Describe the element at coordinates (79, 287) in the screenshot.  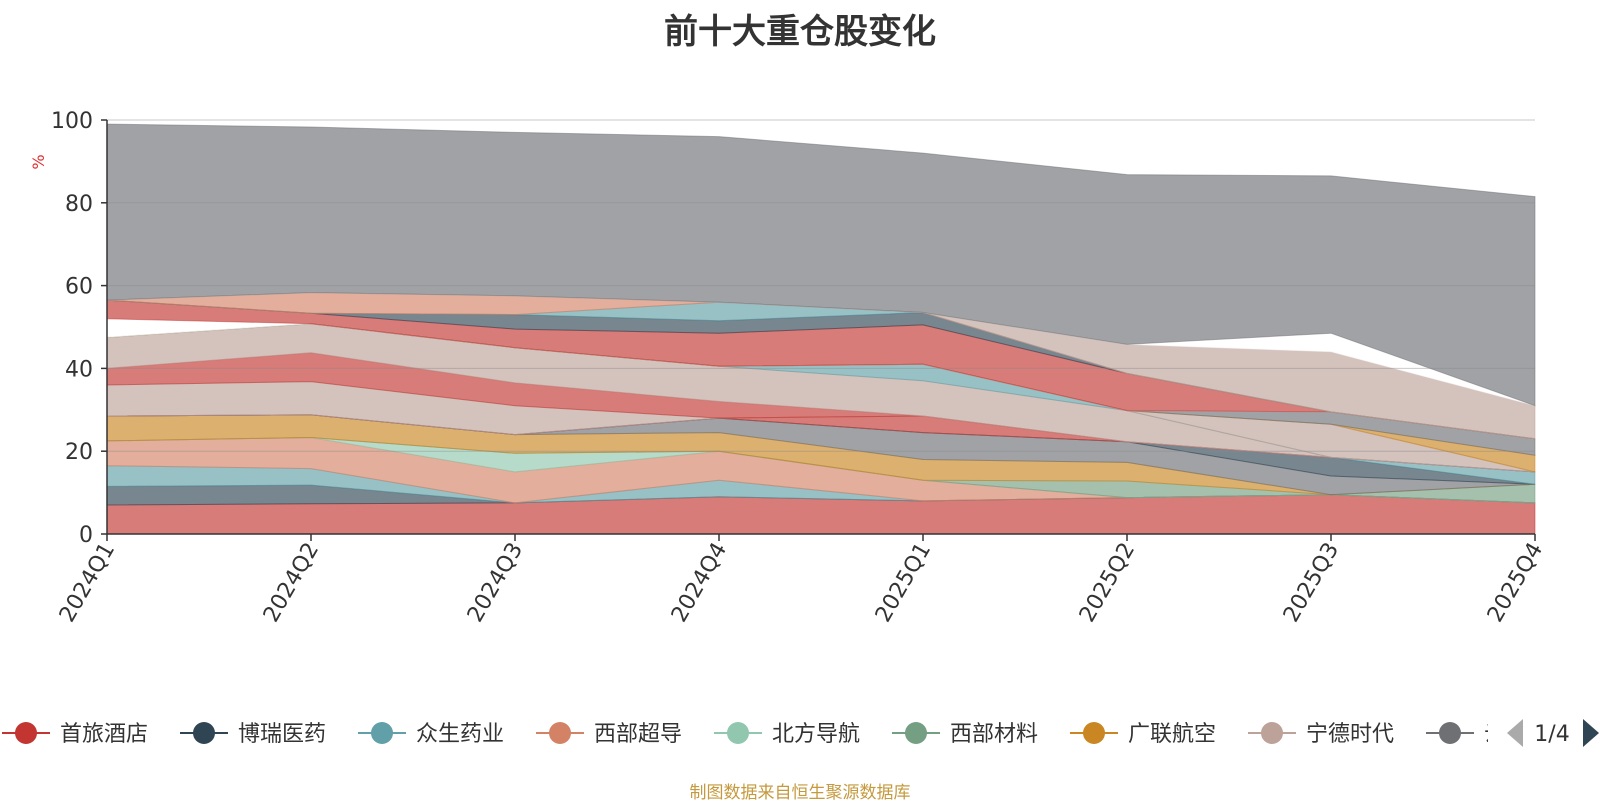
I see `y-tick-label-60: 60` at that location.